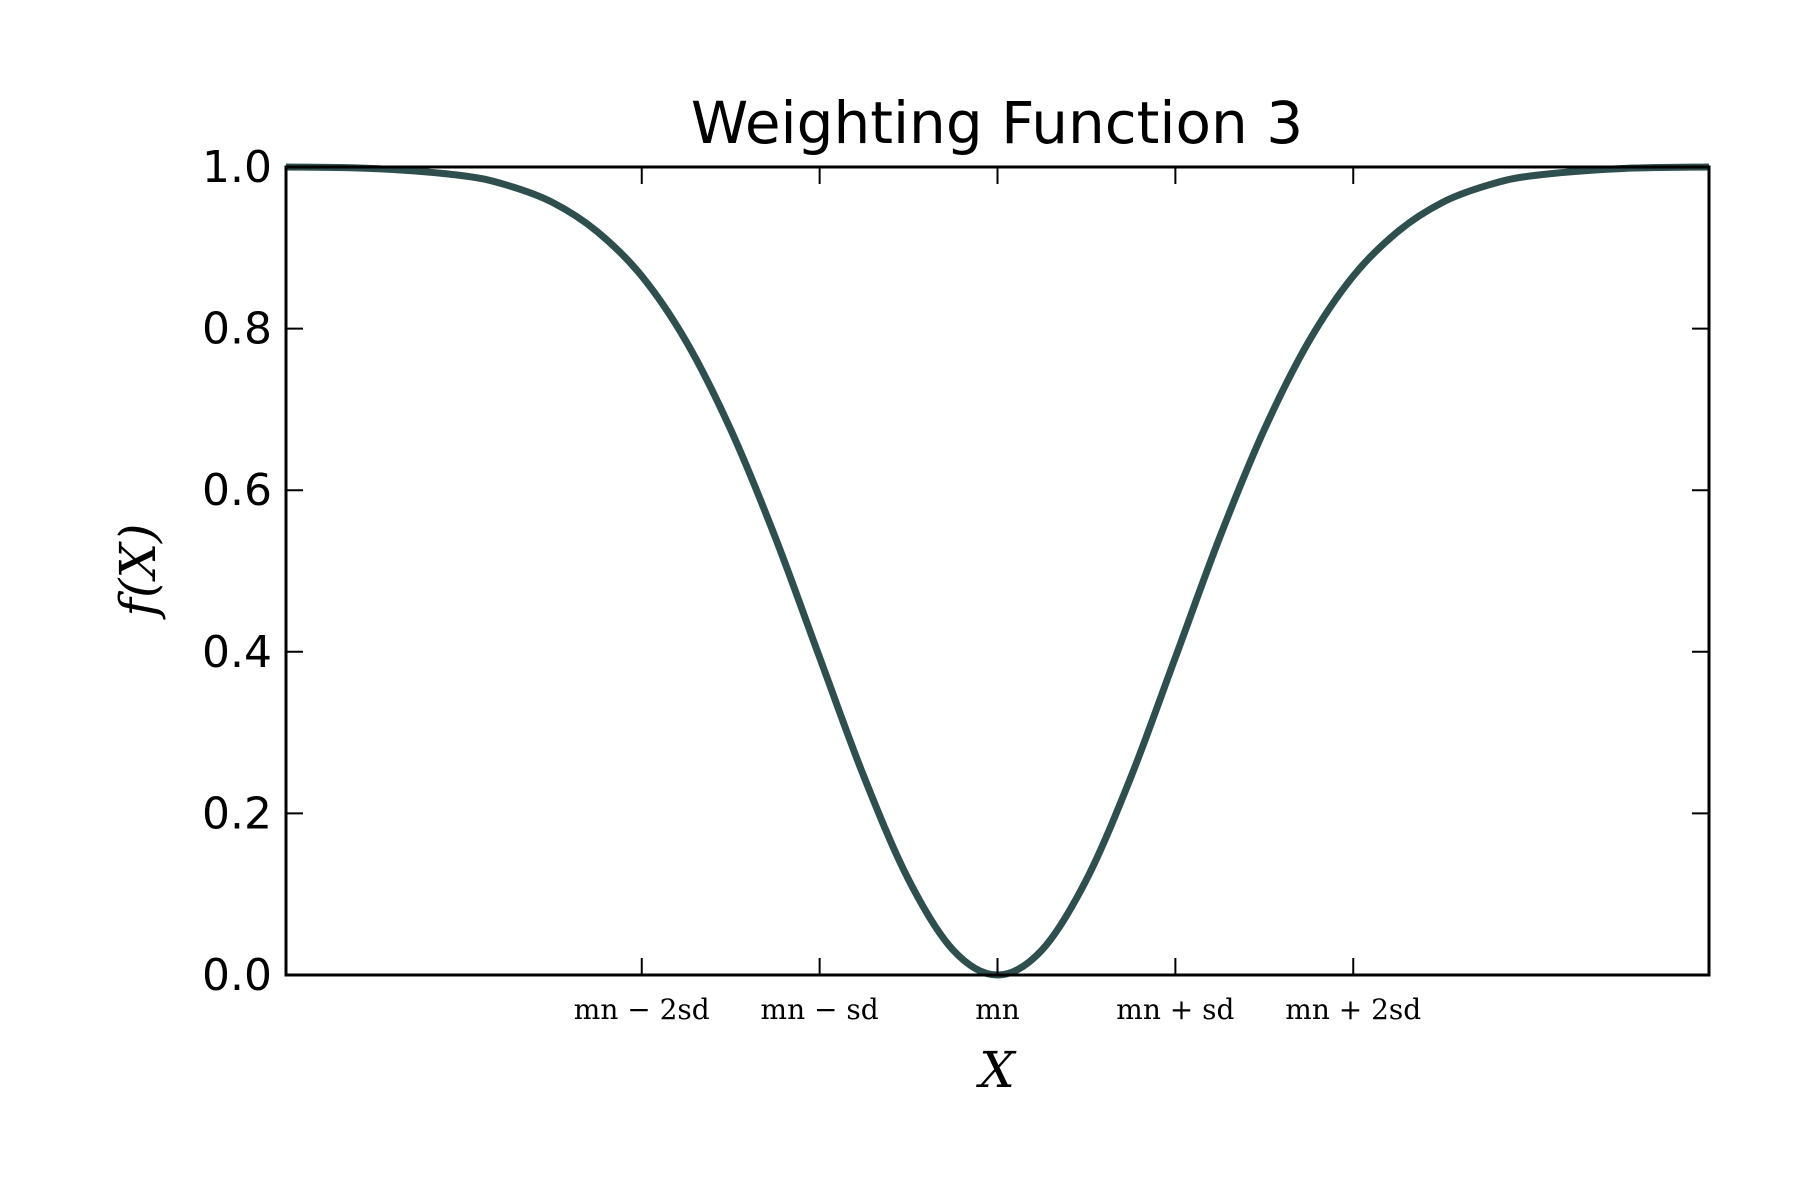 This screenshot has height=1200, width=1800. What do you see at coordinates (996, 1070) in the screenshot?
I see `x-axis-label: X` at bounding box center [996, 1070].